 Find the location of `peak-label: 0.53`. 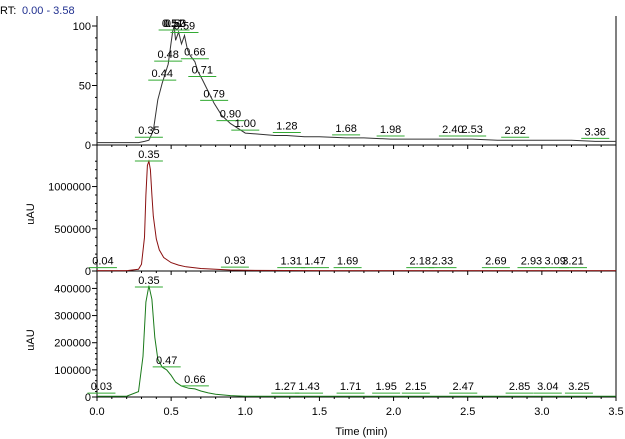

peak-label: 0.53 is located at coordinates (175, 24).